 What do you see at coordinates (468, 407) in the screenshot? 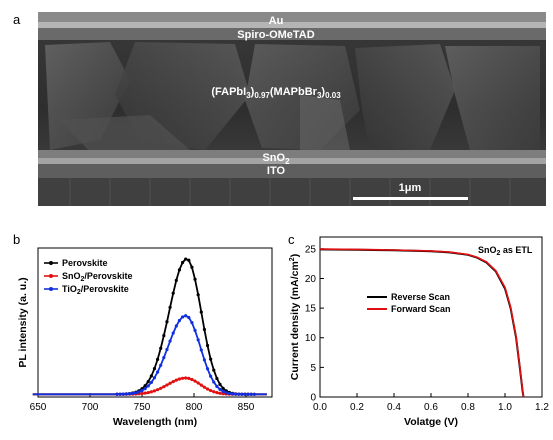
I see `x-tick-label: 0.8` at bounding box center [468, 407].